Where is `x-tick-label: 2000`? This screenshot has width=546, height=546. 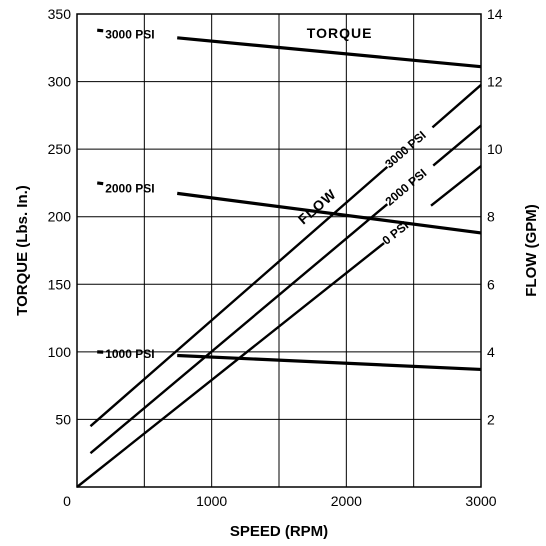
x-tick-label: 2000 is located at coordinates (346, 501).